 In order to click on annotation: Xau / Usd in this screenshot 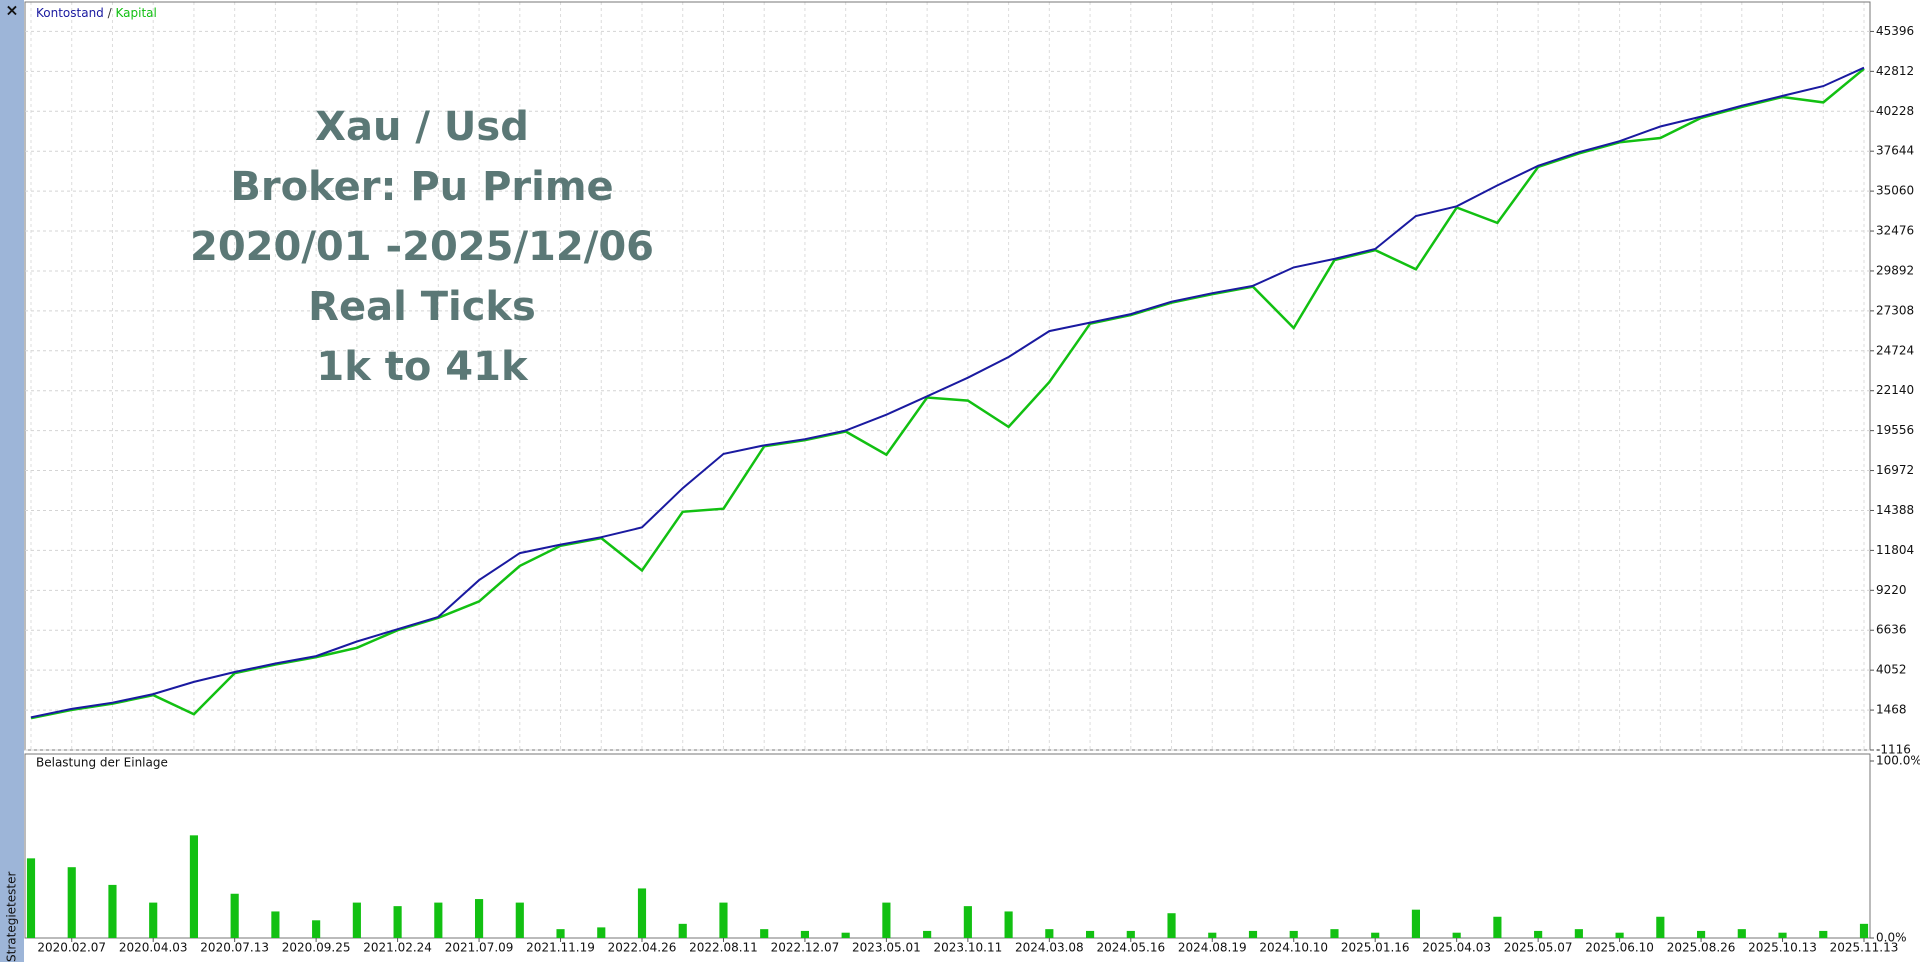, I will do `click(422, 127)`.